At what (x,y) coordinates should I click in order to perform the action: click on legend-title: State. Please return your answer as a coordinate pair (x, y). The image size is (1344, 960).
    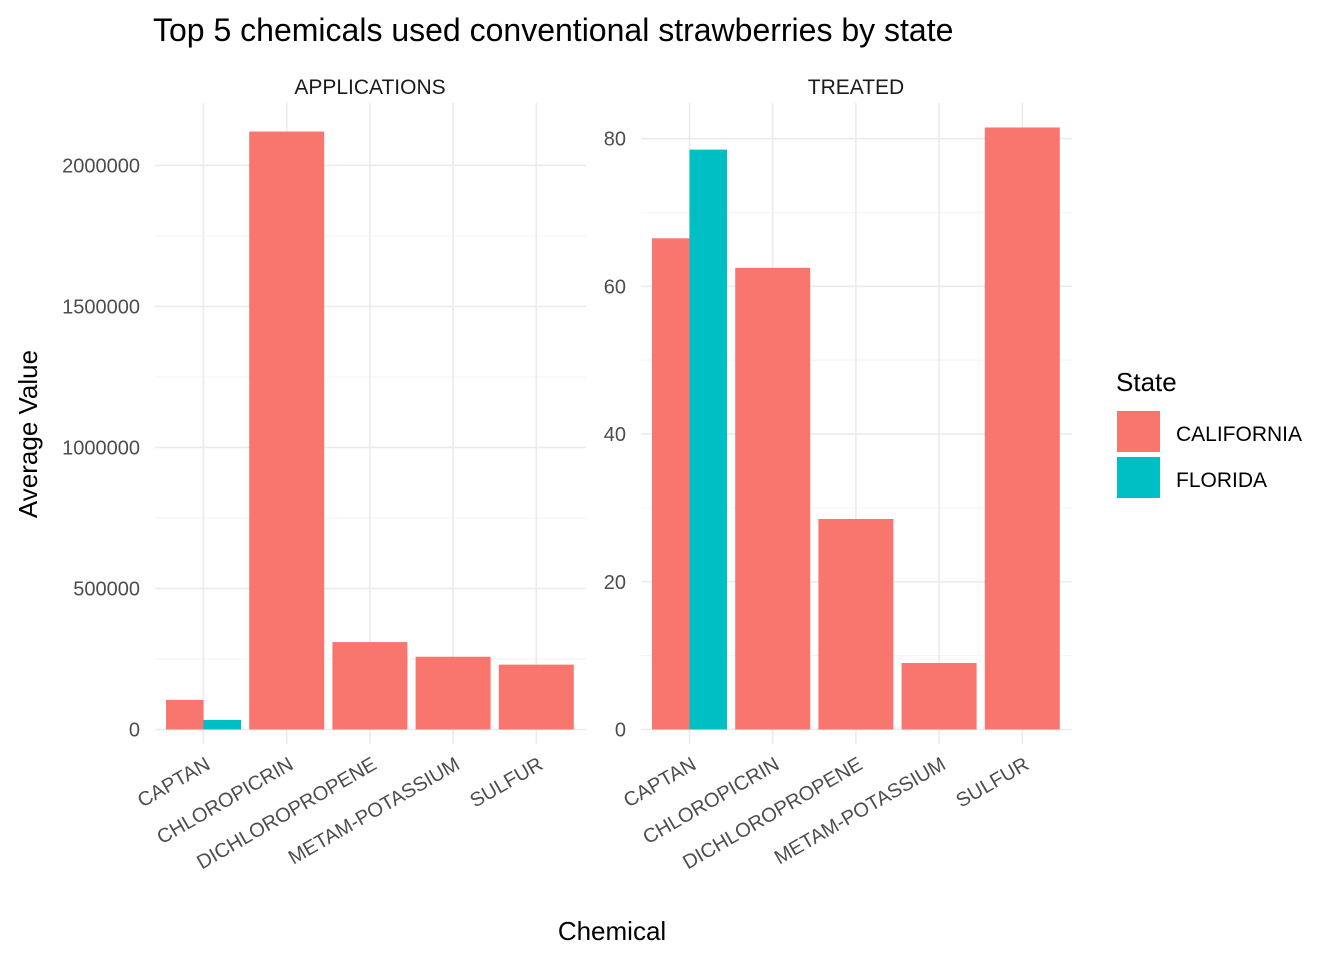
    Looking at the image, I should click on (1146, 382).